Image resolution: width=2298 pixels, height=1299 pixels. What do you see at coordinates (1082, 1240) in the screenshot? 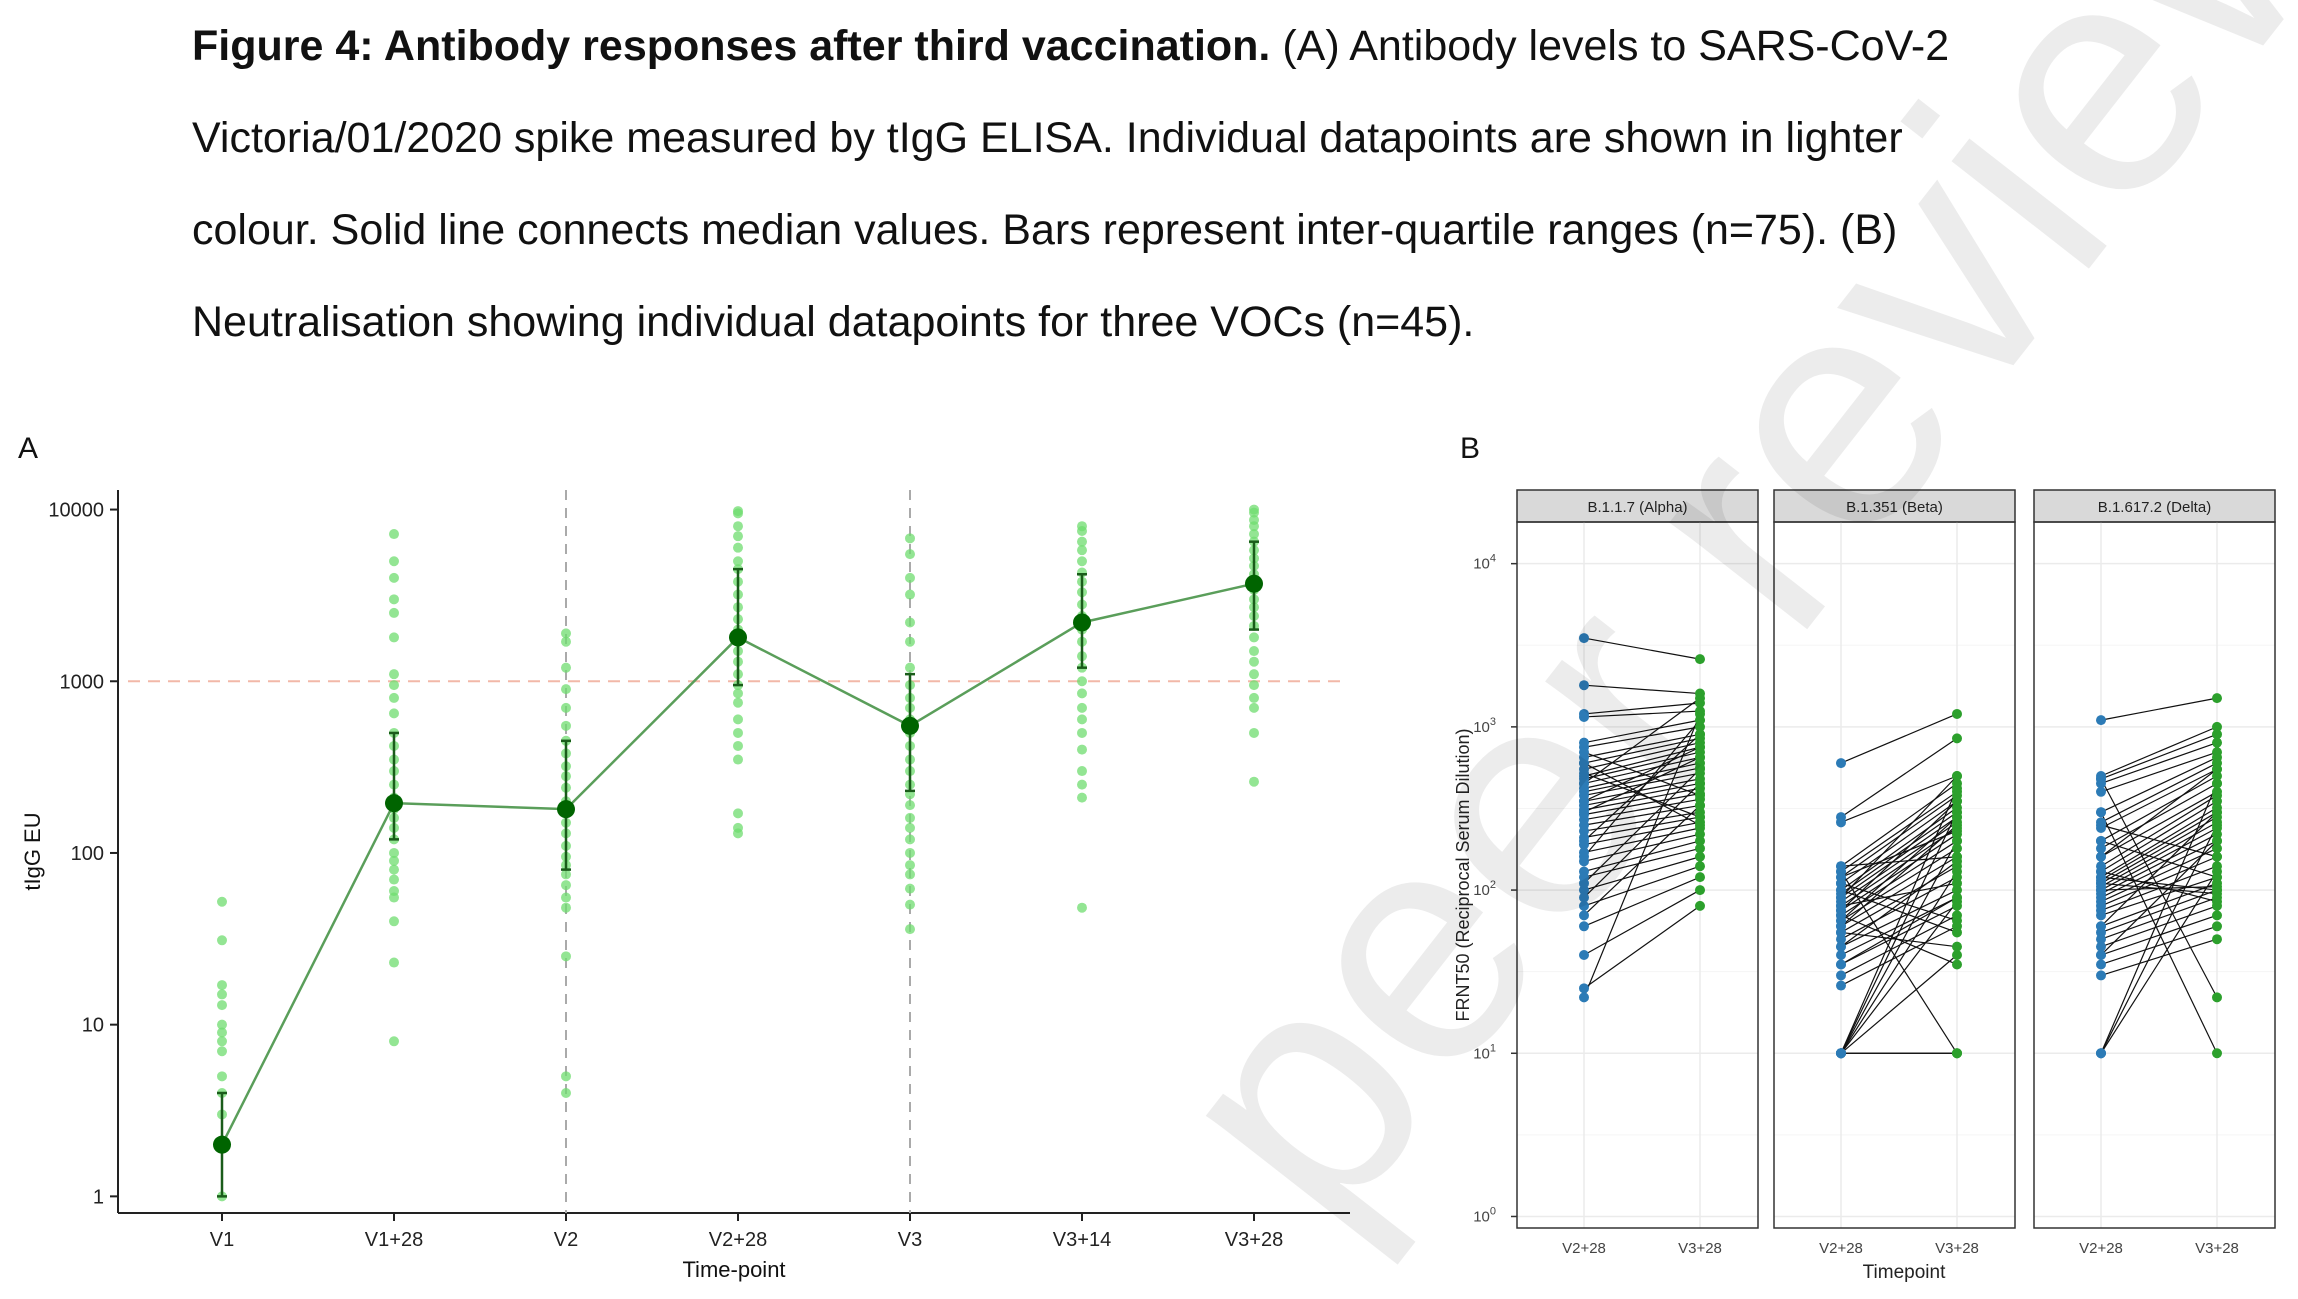
I see `x-tick-label: V3+14` at bounding box center [1082, 1240].